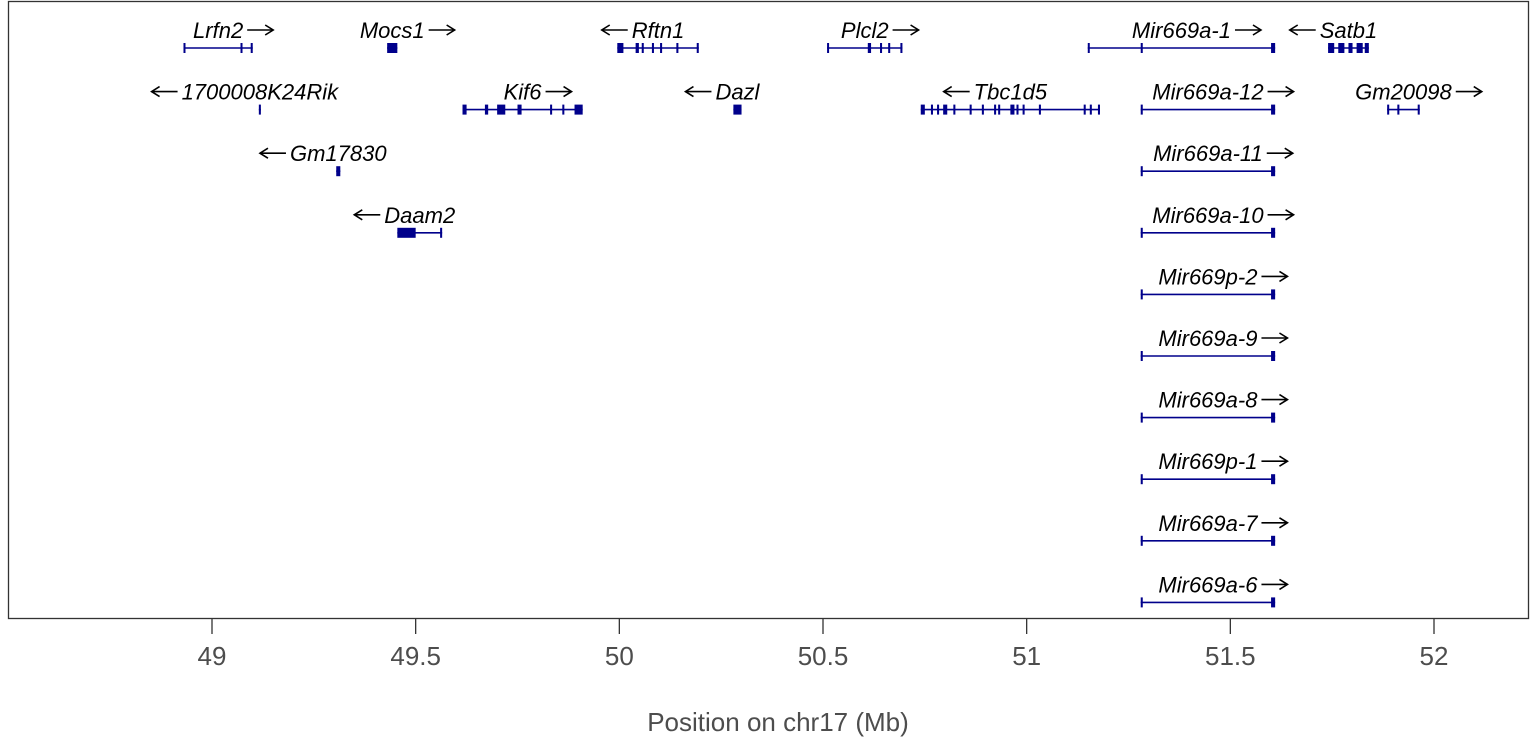 This screenshot has height=742, width=1536. I want to click on gene-label: Gm20098, so click(1403, 92).